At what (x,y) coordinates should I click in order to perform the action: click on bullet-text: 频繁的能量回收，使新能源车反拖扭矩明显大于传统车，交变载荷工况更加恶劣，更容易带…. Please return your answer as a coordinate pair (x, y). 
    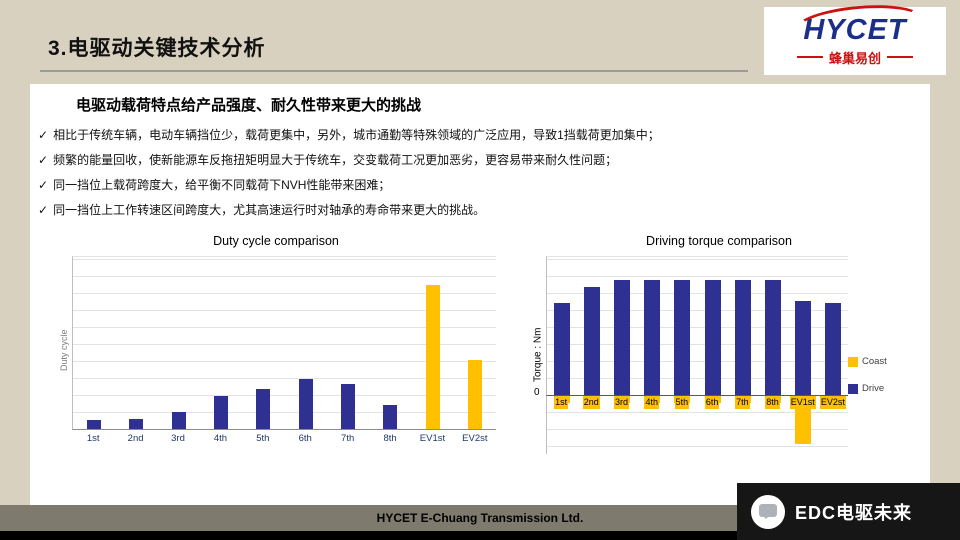
    Looking at the image, I should click on (335, 160).